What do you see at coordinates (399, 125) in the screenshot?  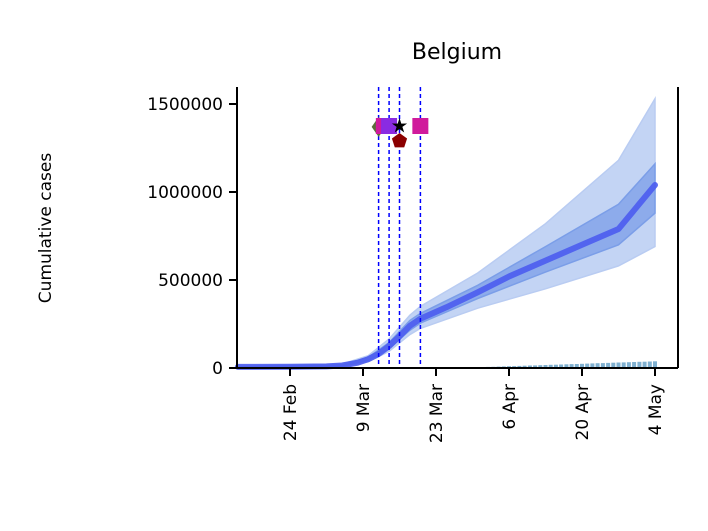 I see `star-marker` at bounding box center [399, 125].